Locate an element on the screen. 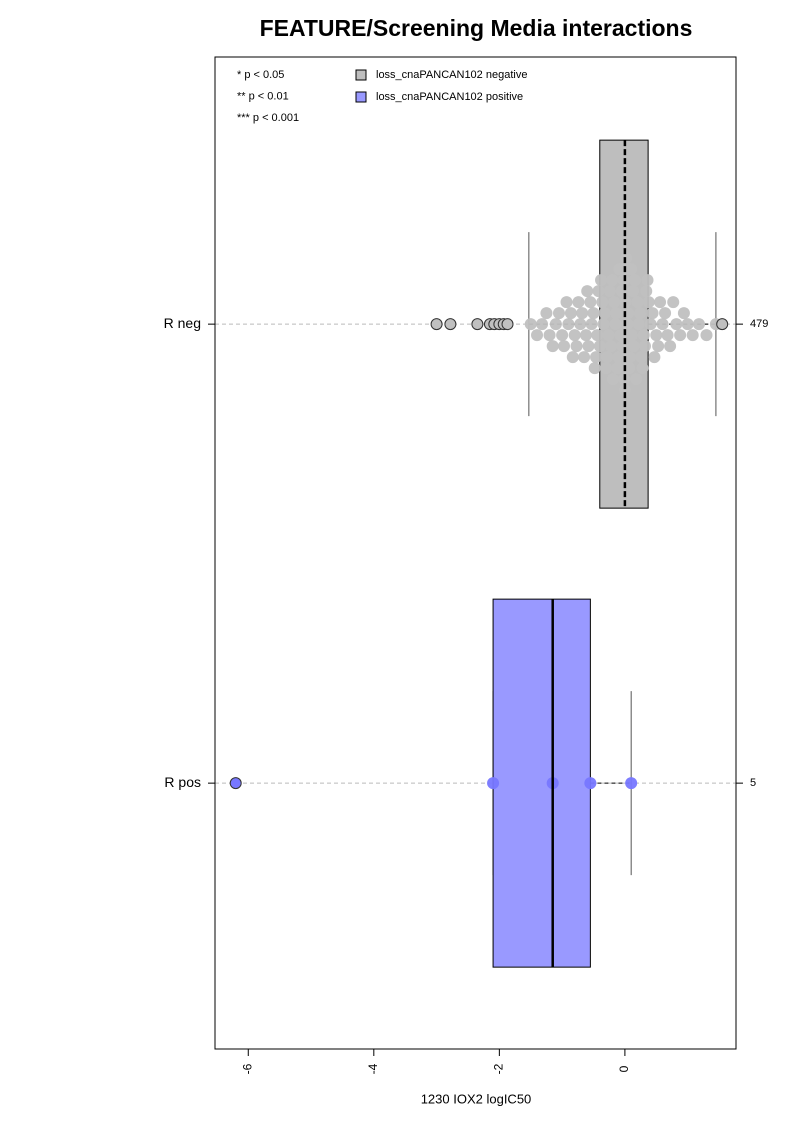 This screenshot has width=793, height=1122. box is located at coordinates (541, 783).